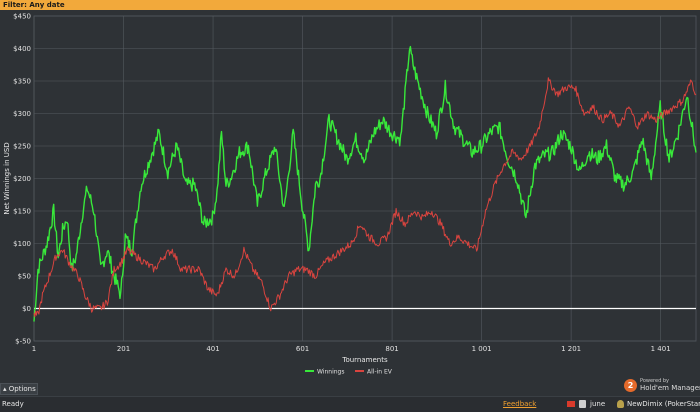  Describe the element at coordinates (663, 404) in the screenshot. I see `player-name: NewDimix (PokerStars)` at that location.